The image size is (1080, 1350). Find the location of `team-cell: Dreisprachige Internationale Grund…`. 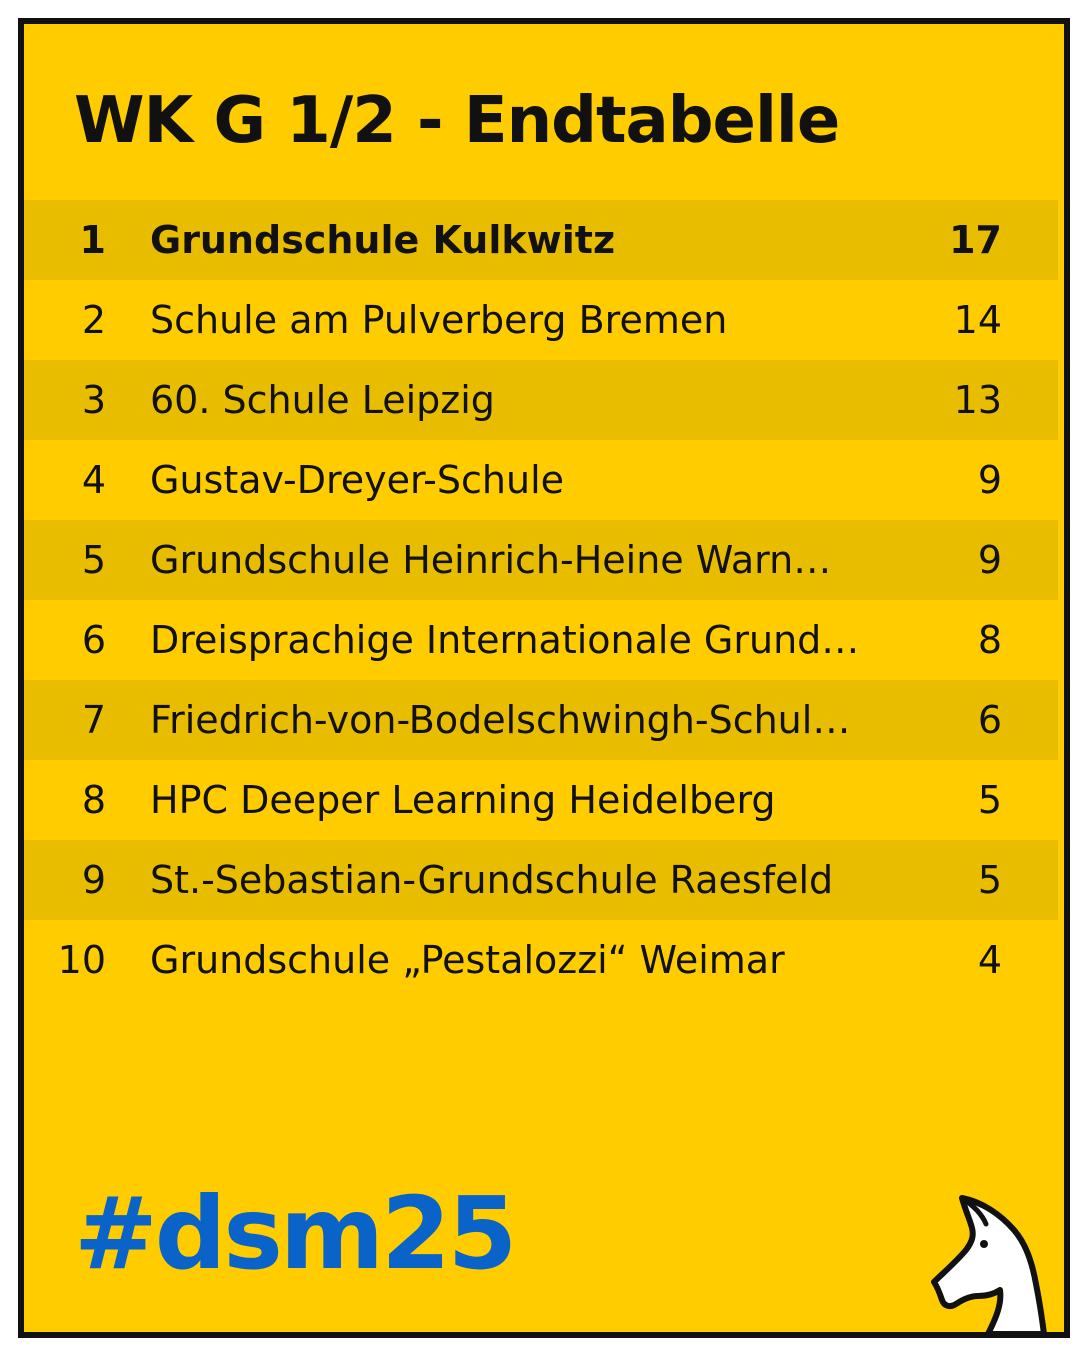

team-cell: Dreisprachige Internationale Grund… is located at coordinates (505, 640).